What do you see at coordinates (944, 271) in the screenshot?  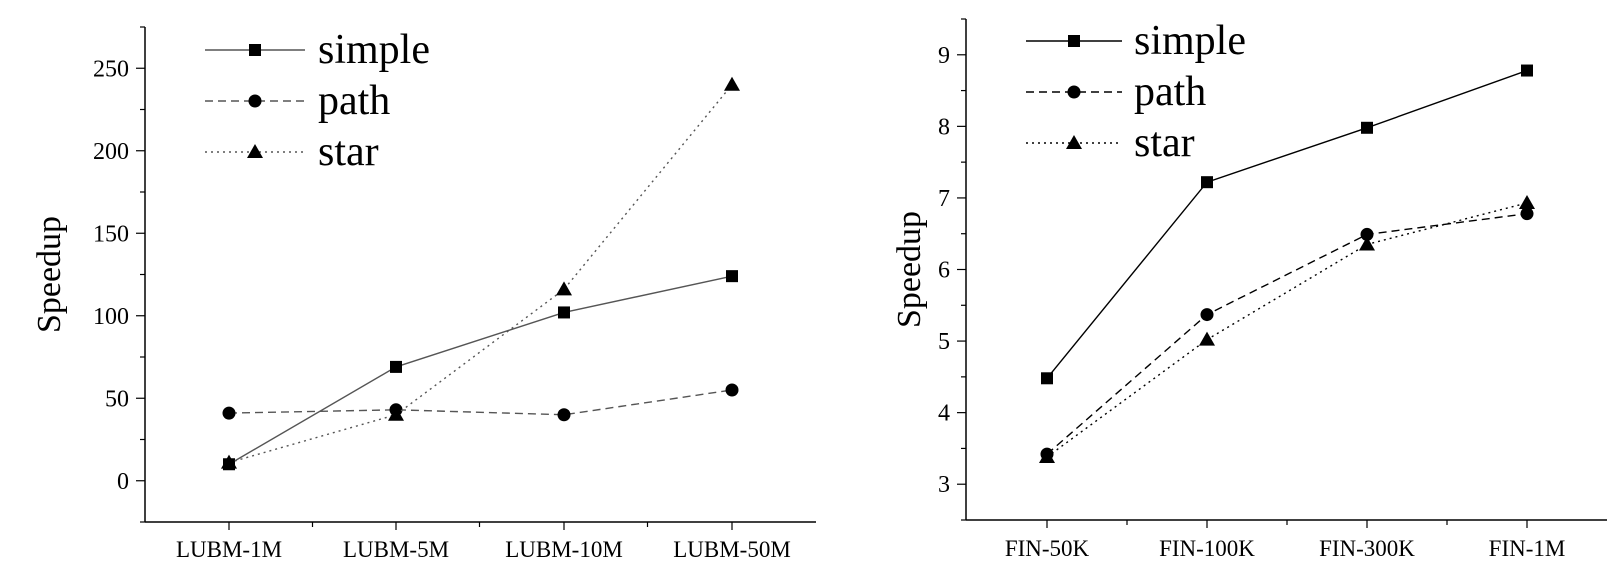 I see `y-tick-label: 6` at bounding box center [944, 271].